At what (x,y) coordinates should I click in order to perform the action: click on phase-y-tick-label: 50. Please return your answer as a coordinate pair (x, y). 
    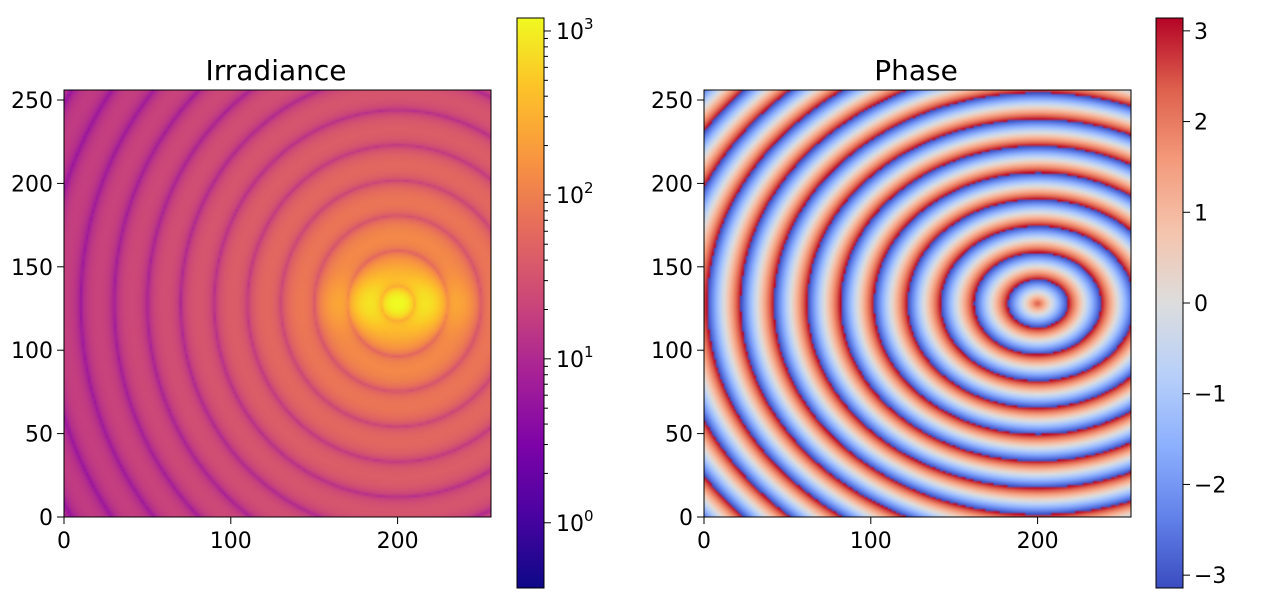
    Looking at the image, I should click on (679, 435).